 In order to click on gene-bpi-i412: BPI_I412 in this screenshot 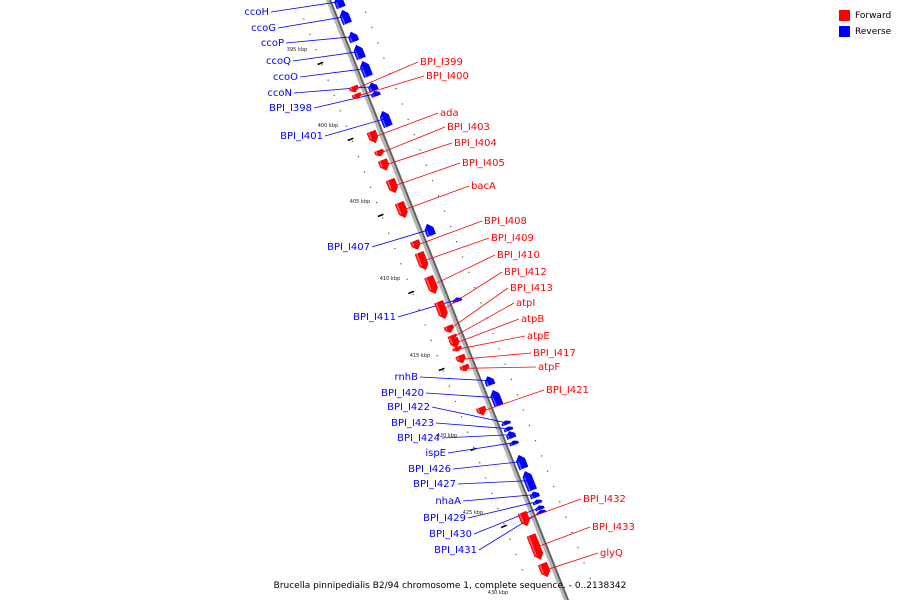, I will do `click(490, 293)`.